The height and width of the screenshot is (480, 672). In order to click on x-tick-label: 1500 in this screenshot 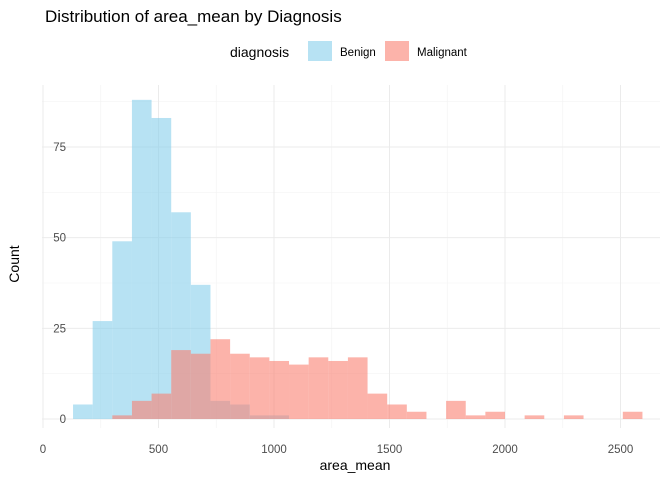, I will do `click(390, 450)`.